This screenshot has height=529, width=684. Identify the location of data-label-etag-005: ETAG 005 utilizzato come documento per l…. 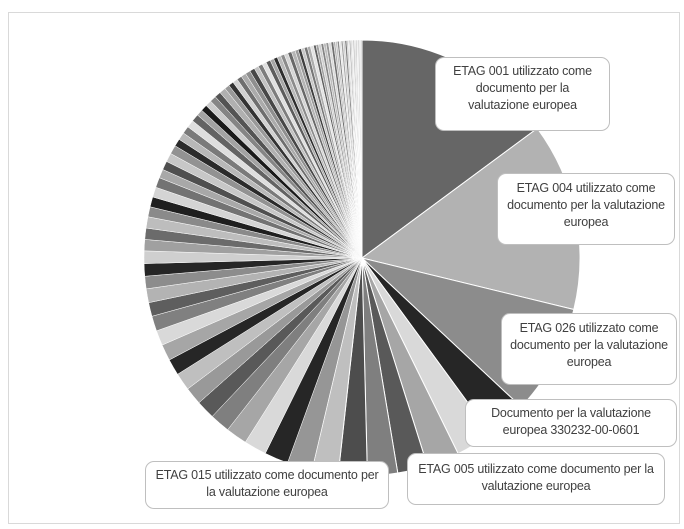
(536, 479).